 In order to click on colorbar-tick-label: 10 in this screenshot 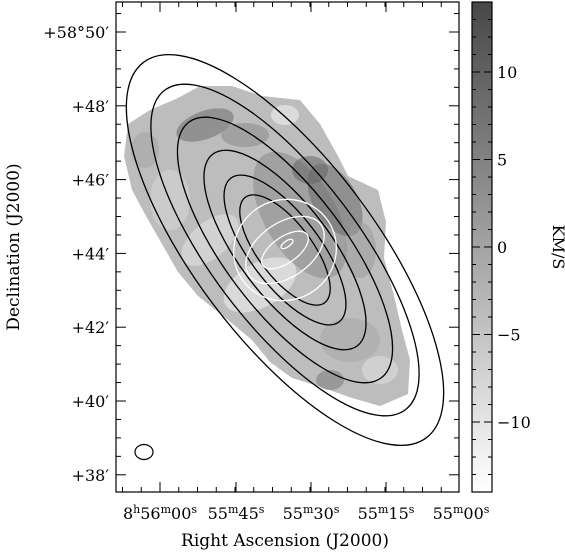, I will do `click(507, 72)`.